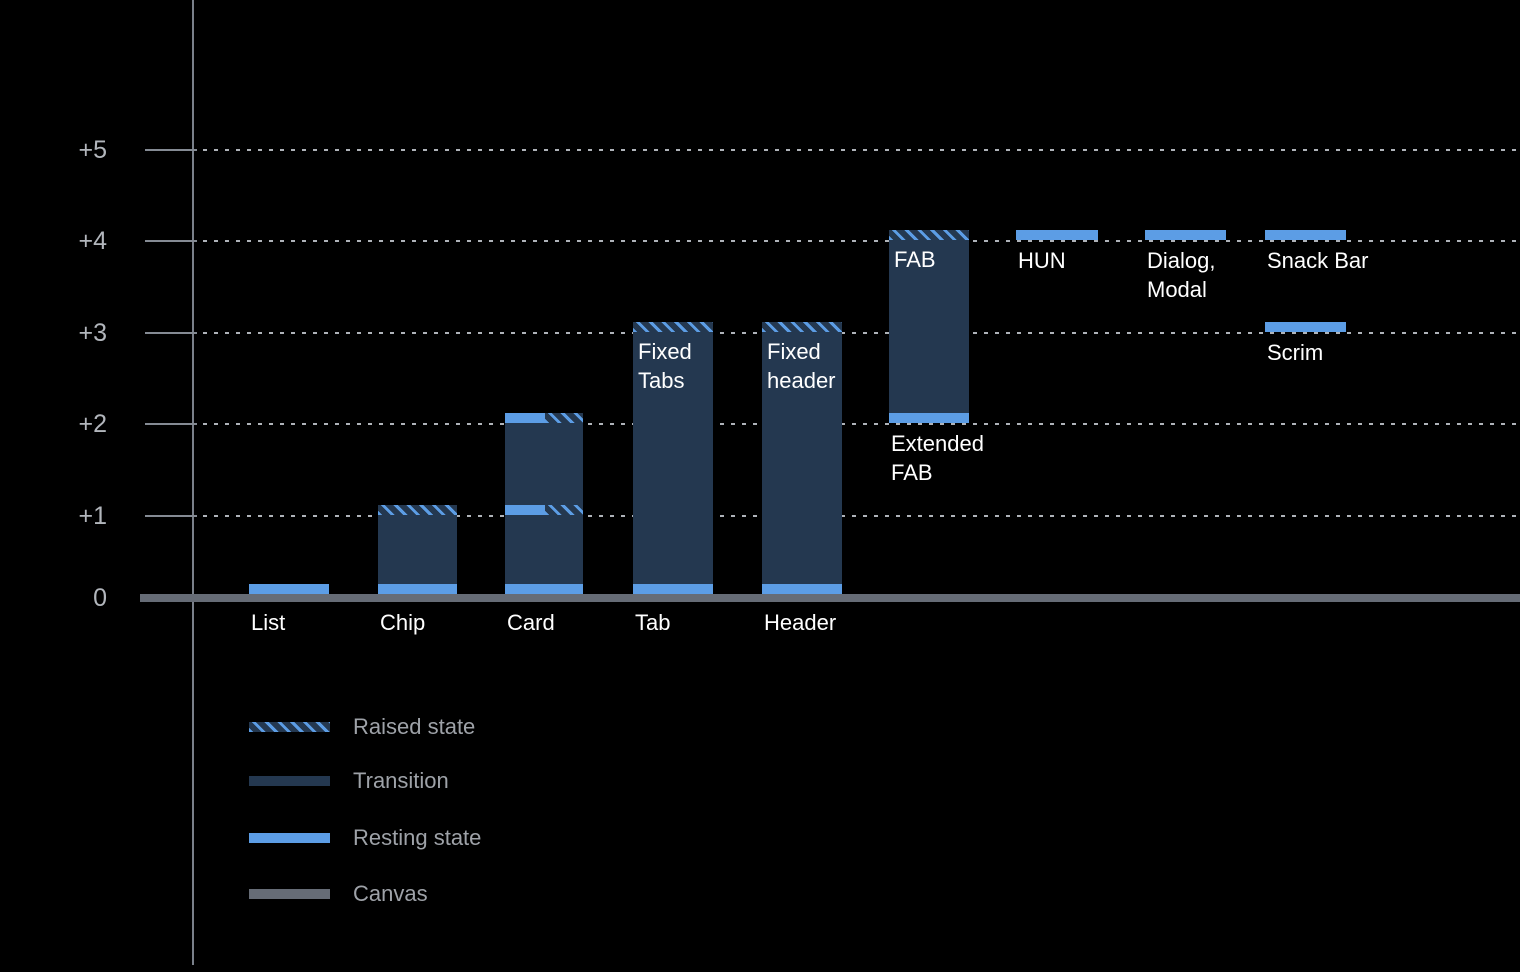  I want to click on y-tick-label: +3, so click(92, 332).